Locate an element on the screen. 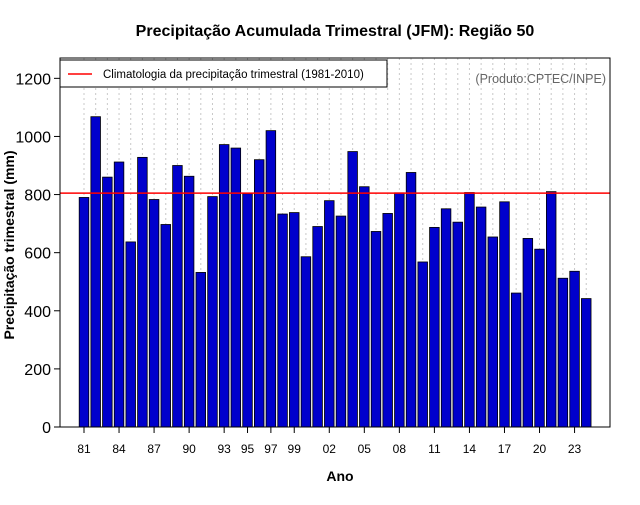  x-tick-label-99: 99 is located at coordinates (295, 449).